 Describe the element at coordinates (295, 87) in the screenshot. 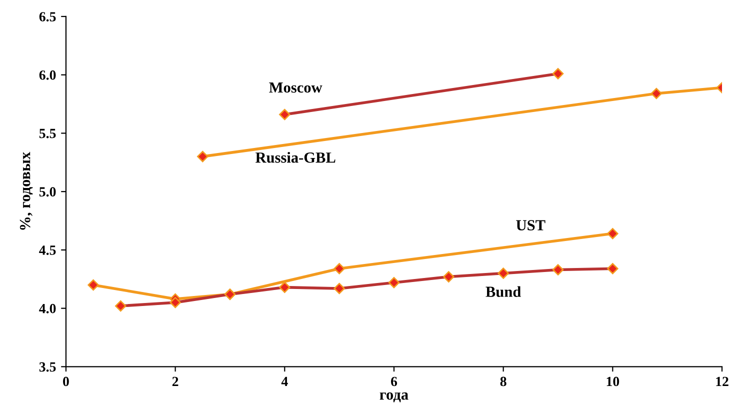

I see `series-label: Moscow` at that location.